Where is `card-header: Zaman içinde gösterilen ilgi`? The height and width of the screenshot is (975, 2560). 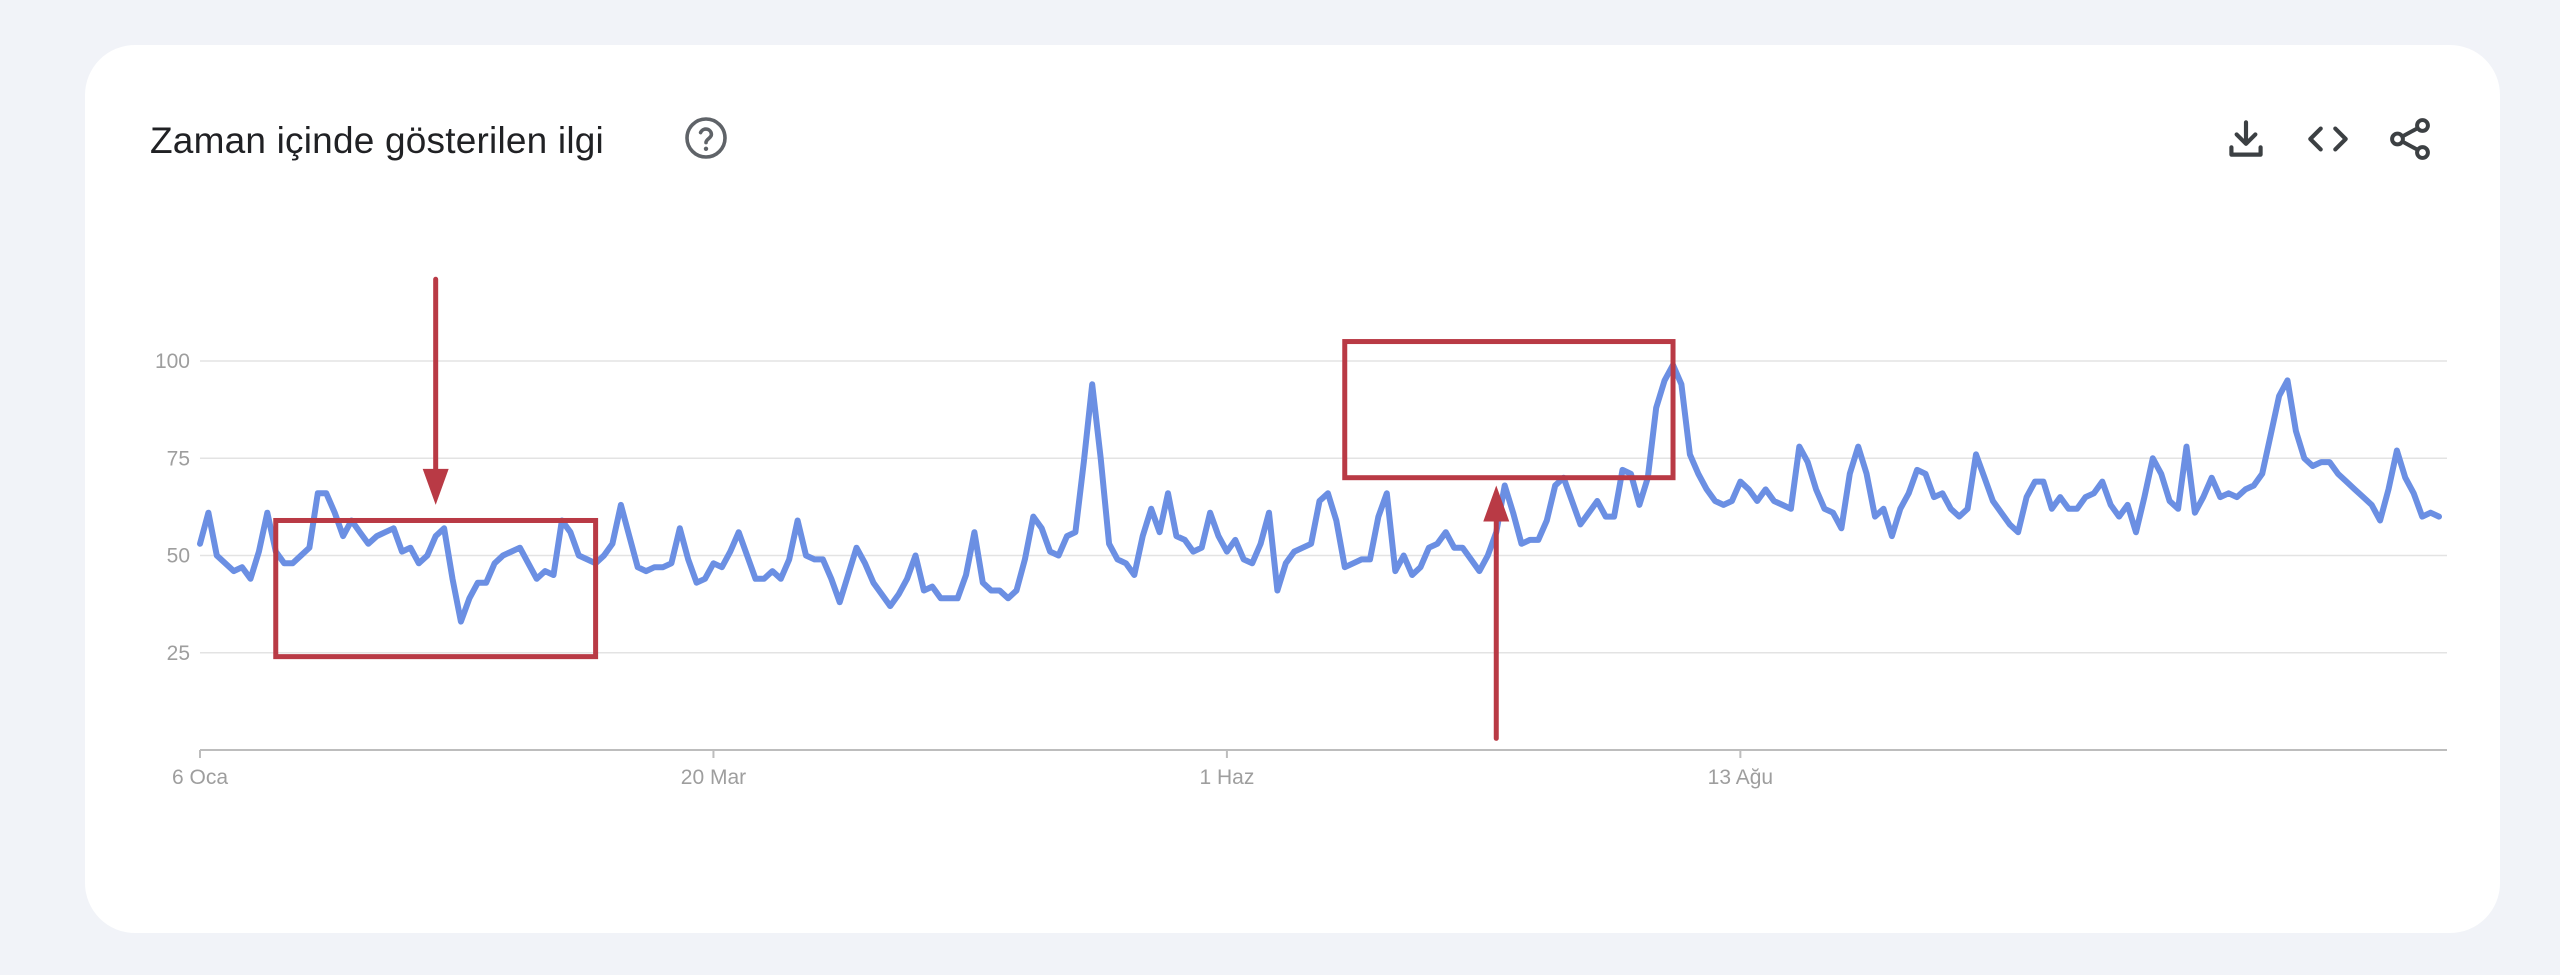 card-header: Zaman içinde gösterilen ilgi is located at coordinates (1292, 145).